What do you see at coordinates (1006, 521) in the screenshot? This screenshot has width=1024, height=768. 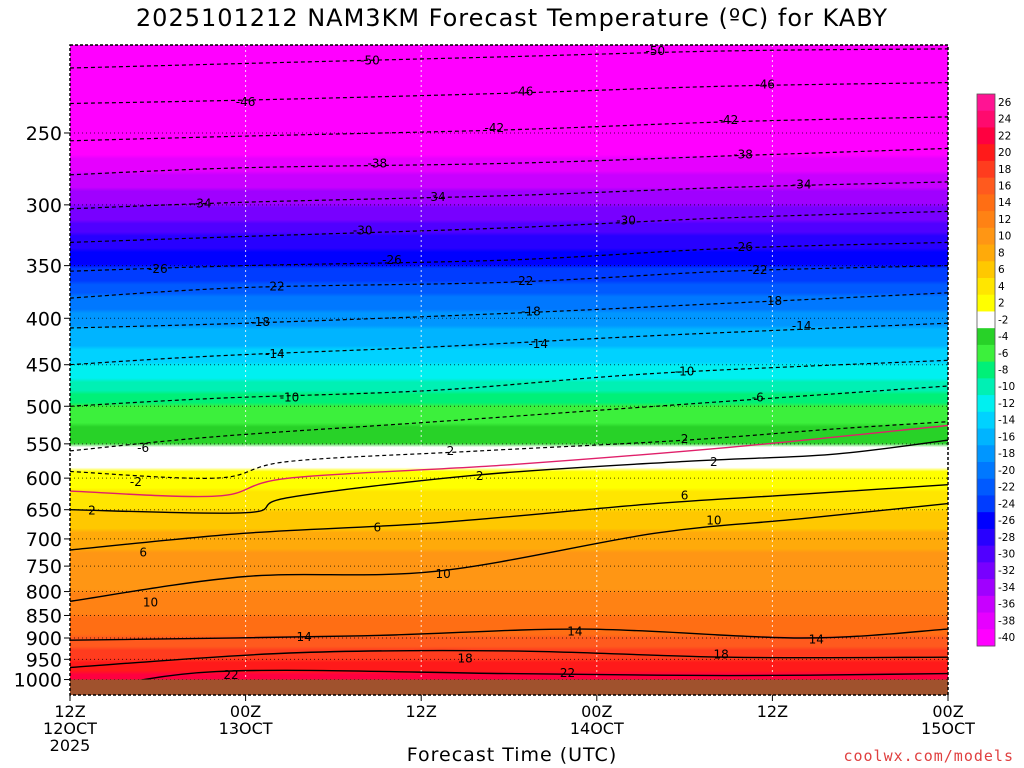 I see `colorbar-label: -26` at bounding box center [1006, 521].